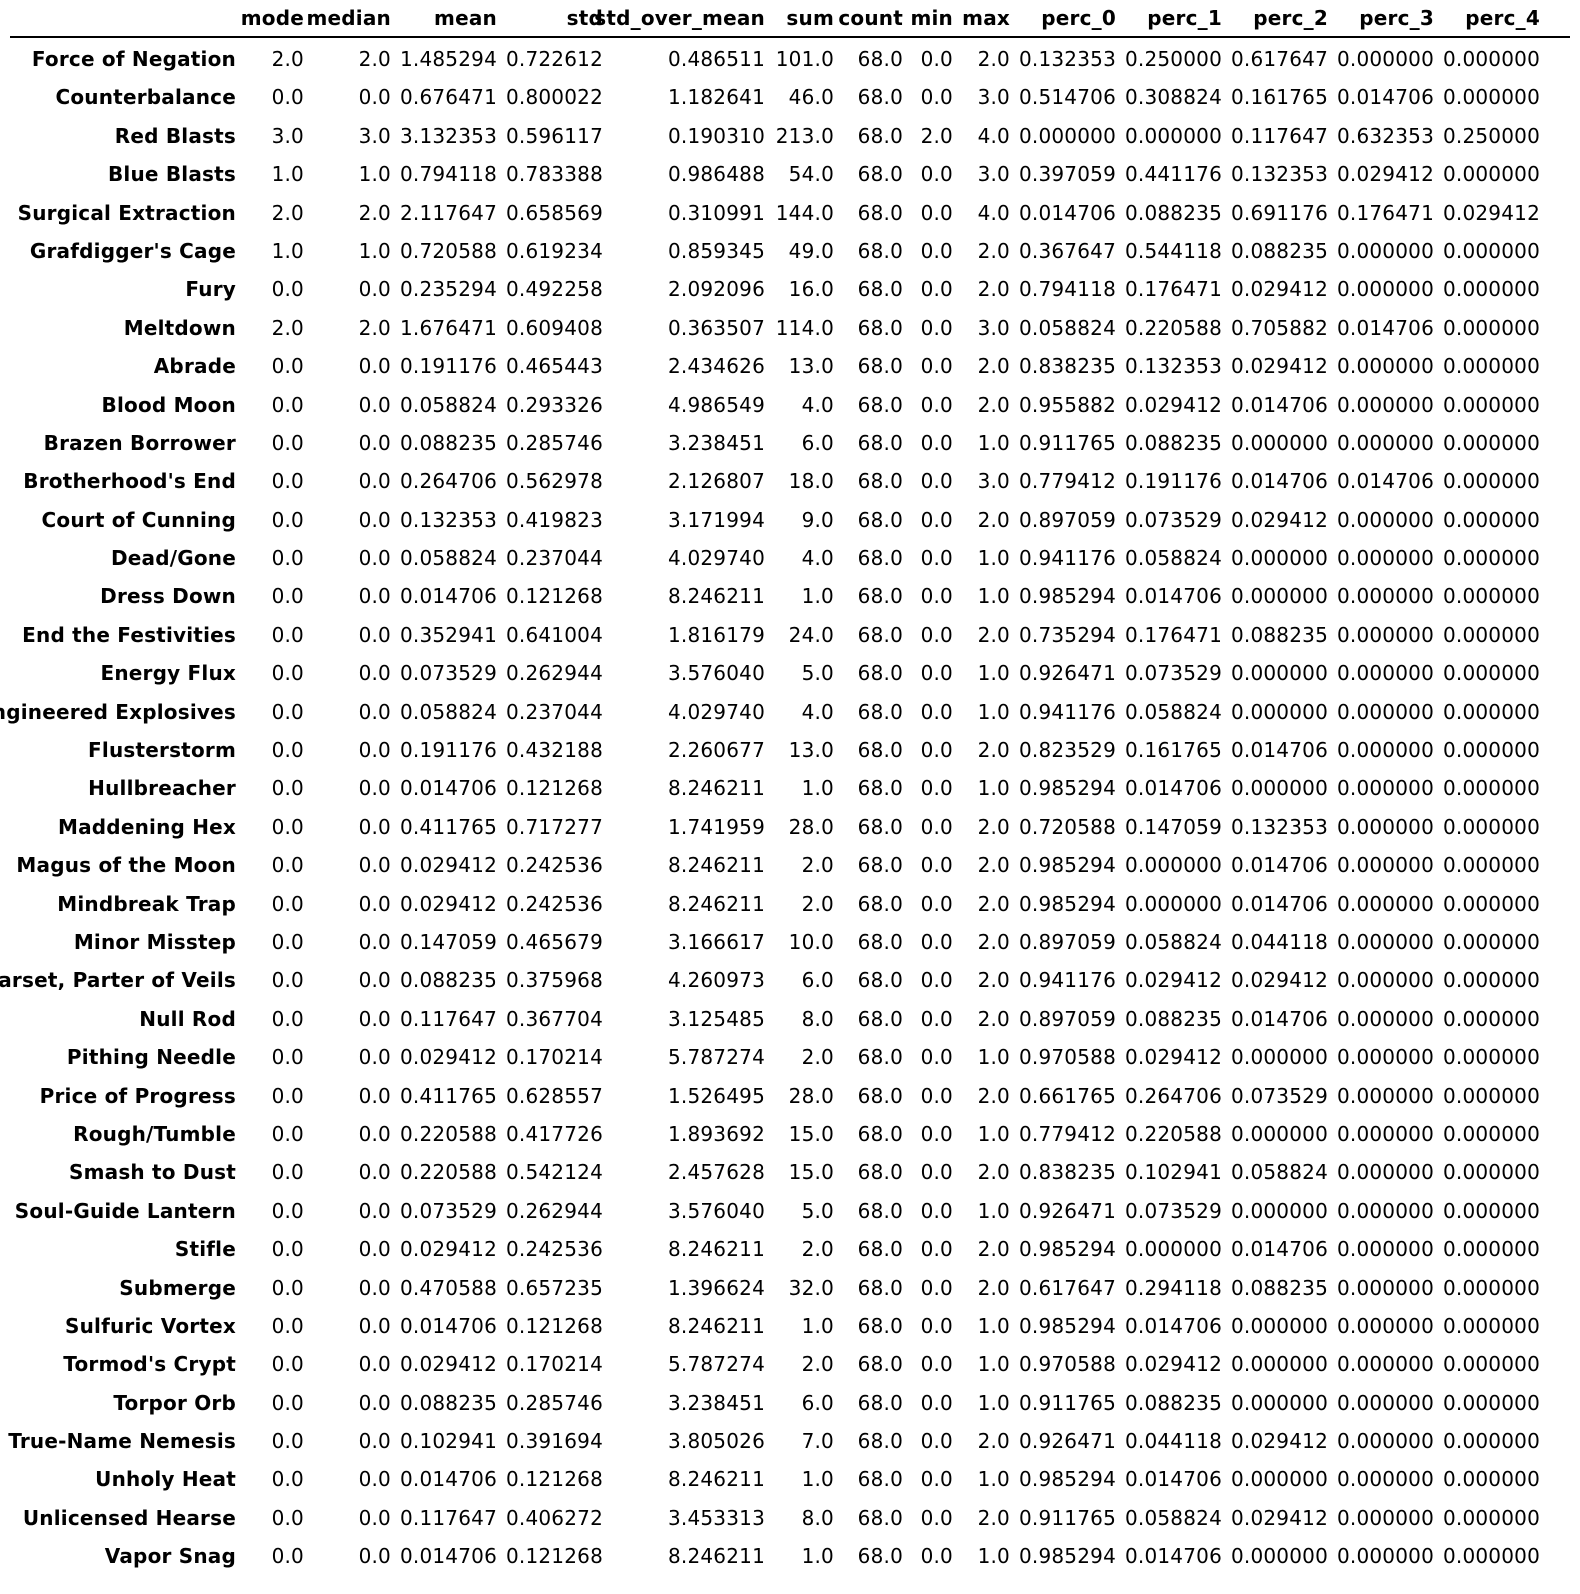 The width and height of the screenshot is (1580, 1594). I want to click on cell-perc-1: 0.073529, so click(1173, 673).